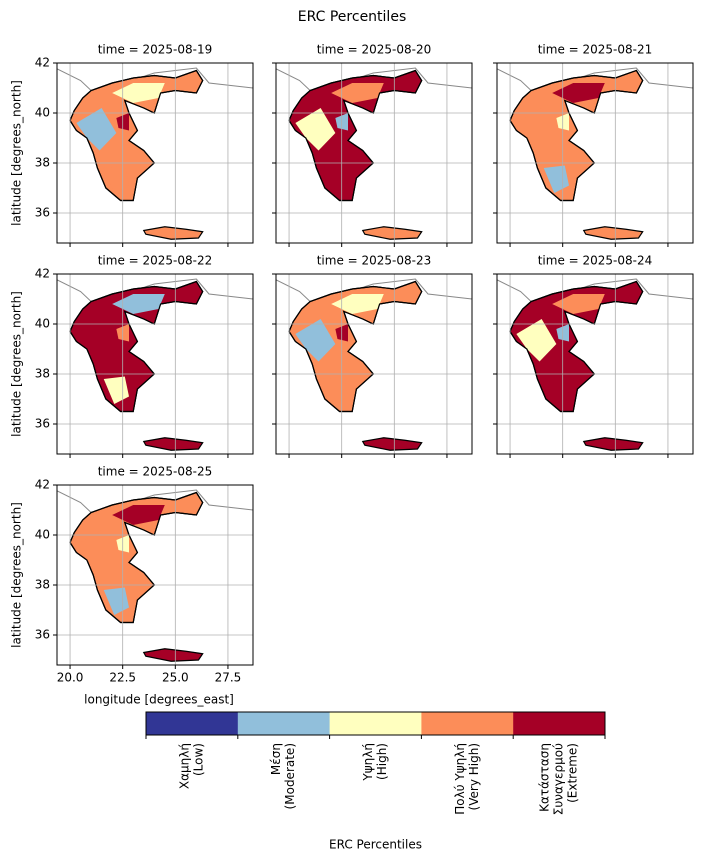 Image resolution: width=703 pixels, height=866 pixels. I want to click on colorbar-label: Μέση, so click(276, 759).